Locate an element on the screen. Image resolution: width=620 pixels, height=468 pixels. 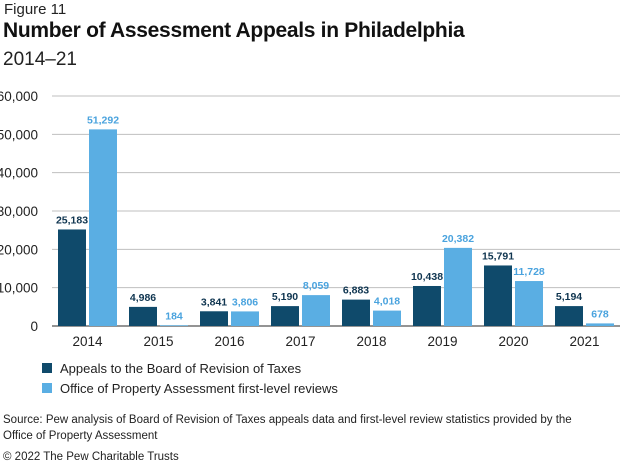
x-tick-label: 2018 is located at coordinates (371, 341).